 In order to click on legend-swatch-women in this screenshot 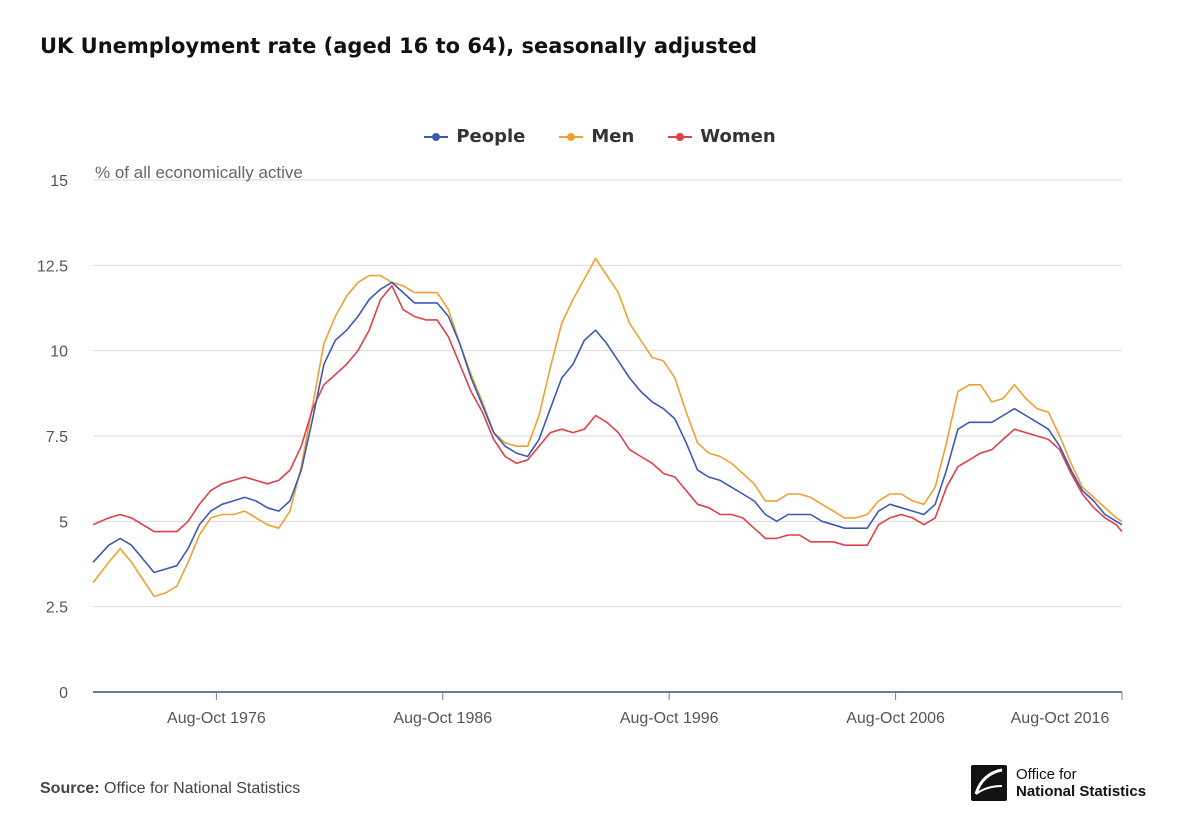, I will do `click(680, 136)`.